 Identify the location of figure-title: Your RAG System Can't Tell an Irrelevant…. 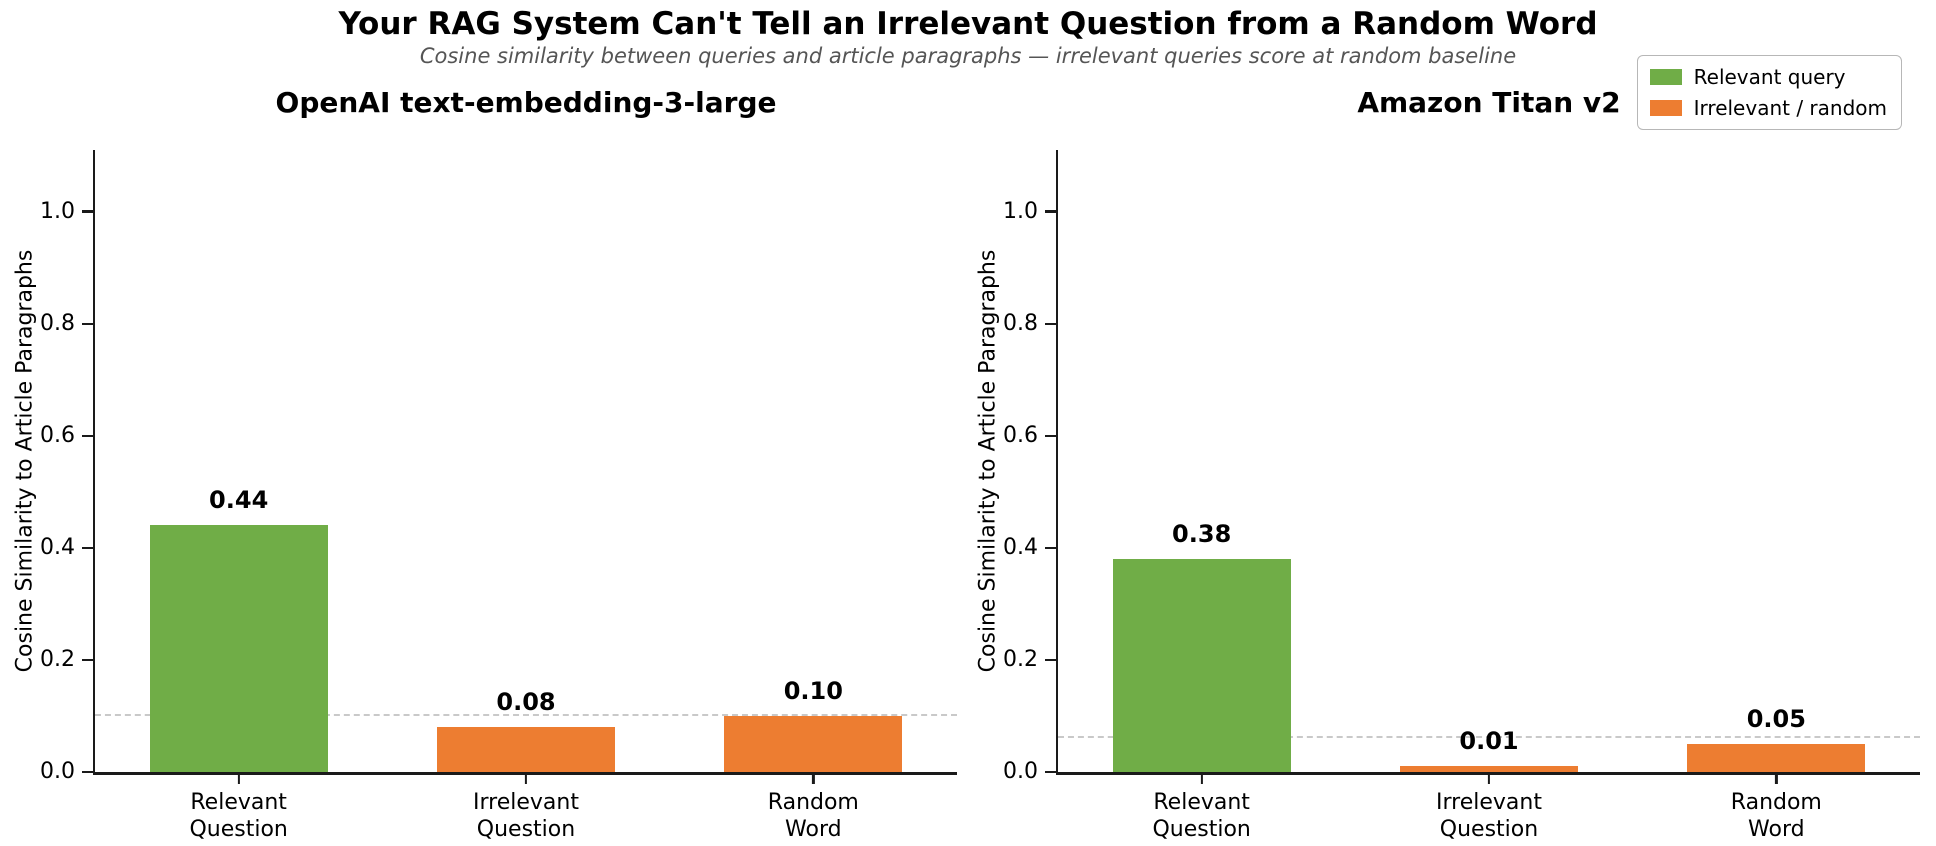
(968, 24).